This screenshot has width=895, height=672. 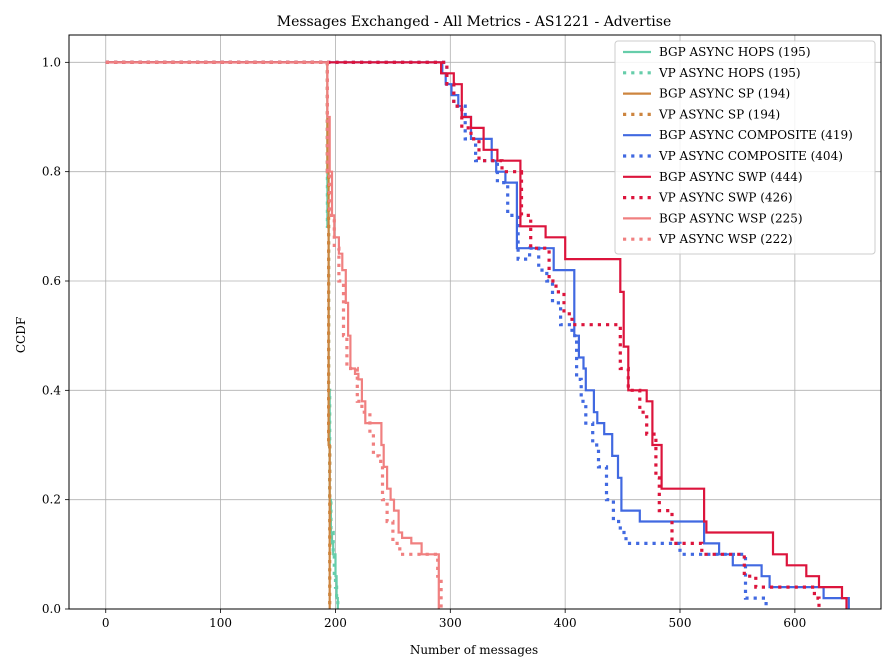 What do you see at coordinates (51, 62) in the screenshot?
I see `y-tick-label: 1.0` at bounding box center [51, 62].